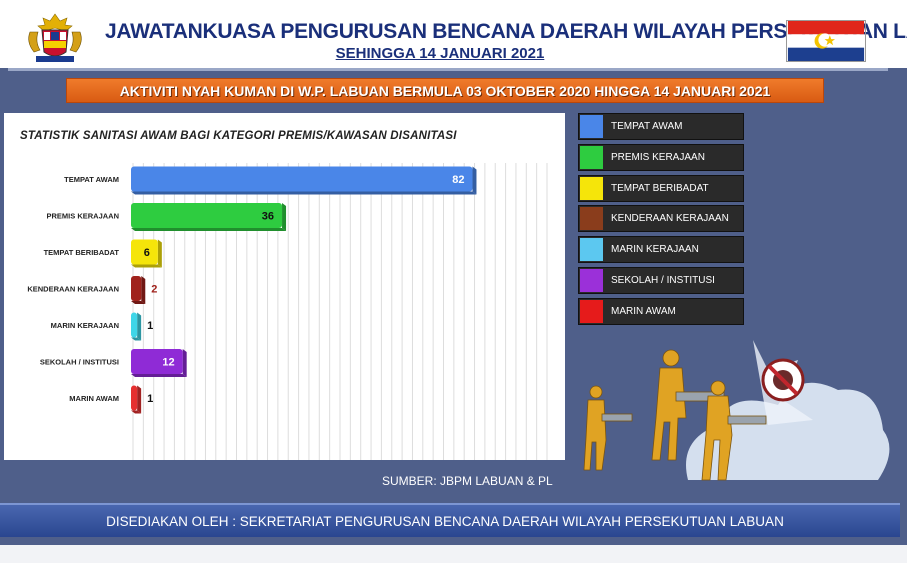 The width and height of the screenshot is (907, 563). I want to click on data-label: 36, so click(268, 217).